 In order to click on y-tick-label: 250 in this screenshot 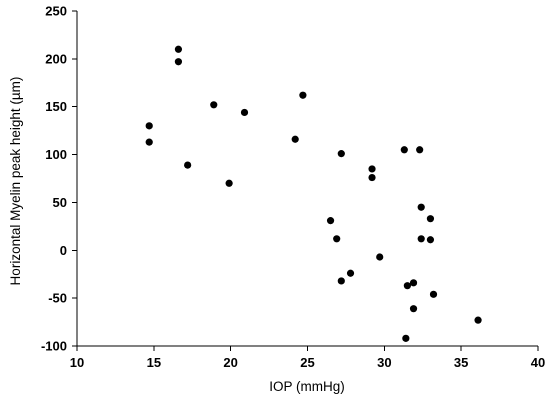, I will do `click(56, 11)`.